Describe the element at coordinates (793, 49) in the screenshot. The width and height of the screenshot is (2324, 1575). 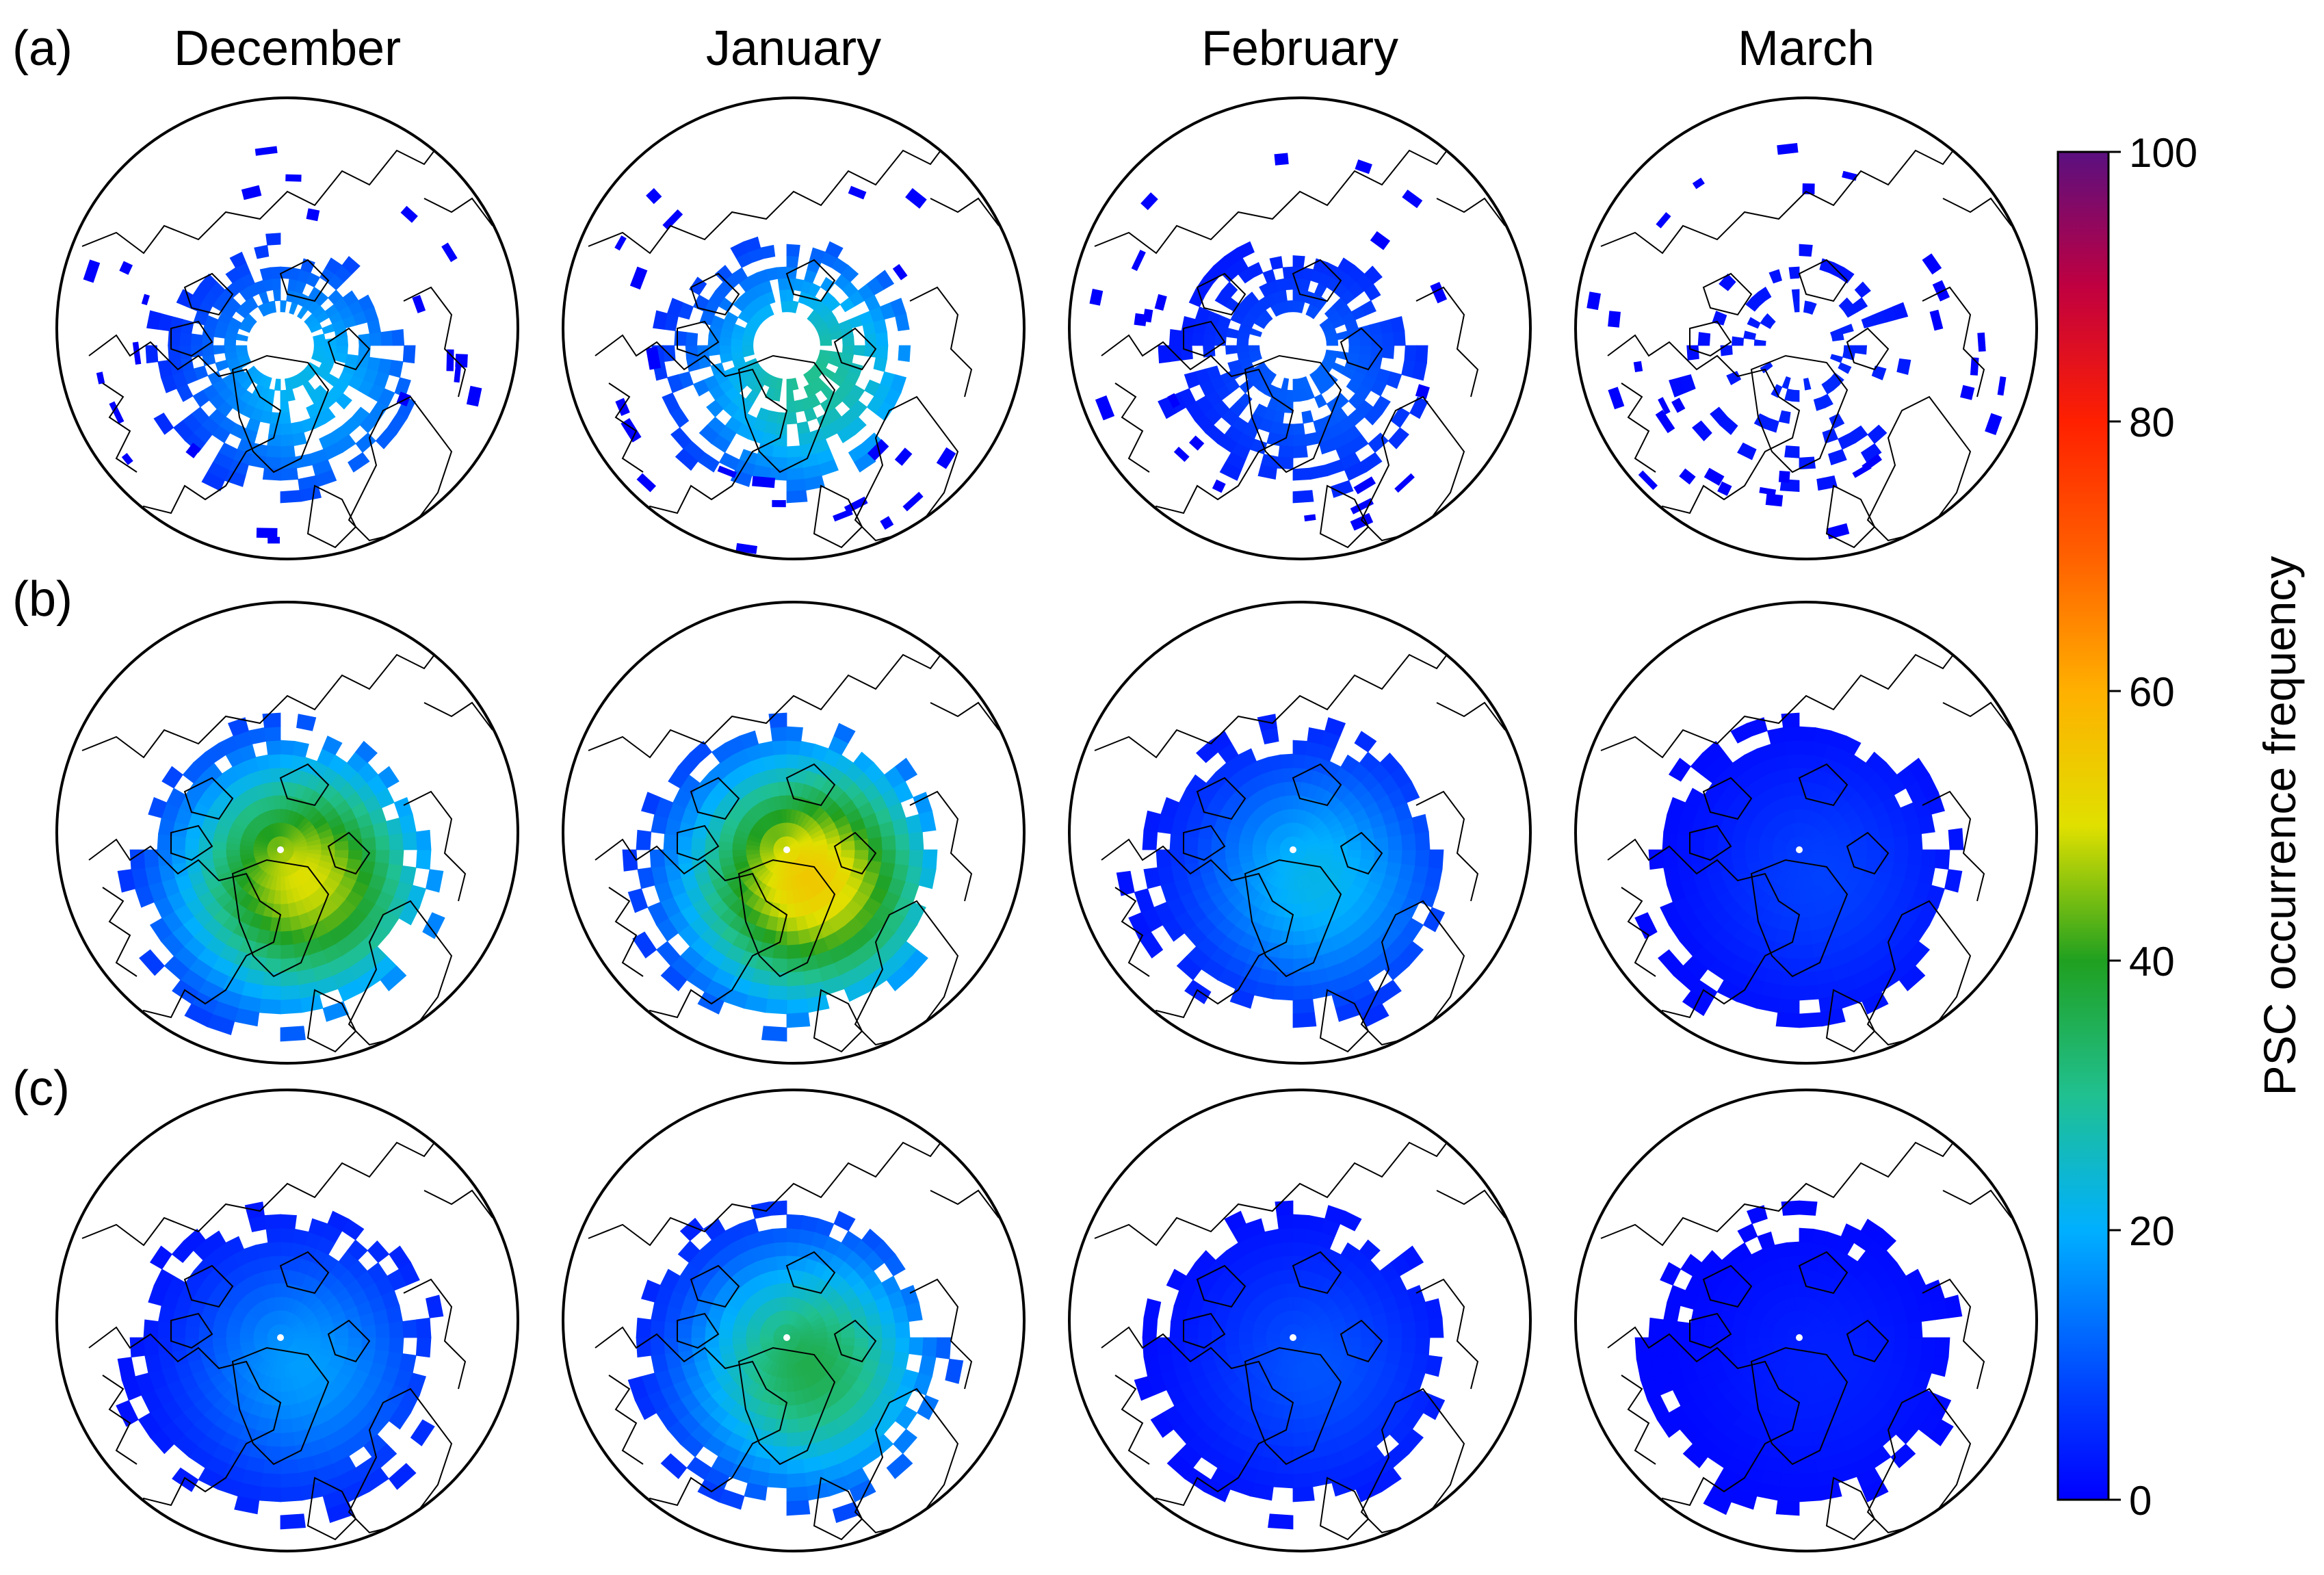
I see `column-title-january: January` at that location.